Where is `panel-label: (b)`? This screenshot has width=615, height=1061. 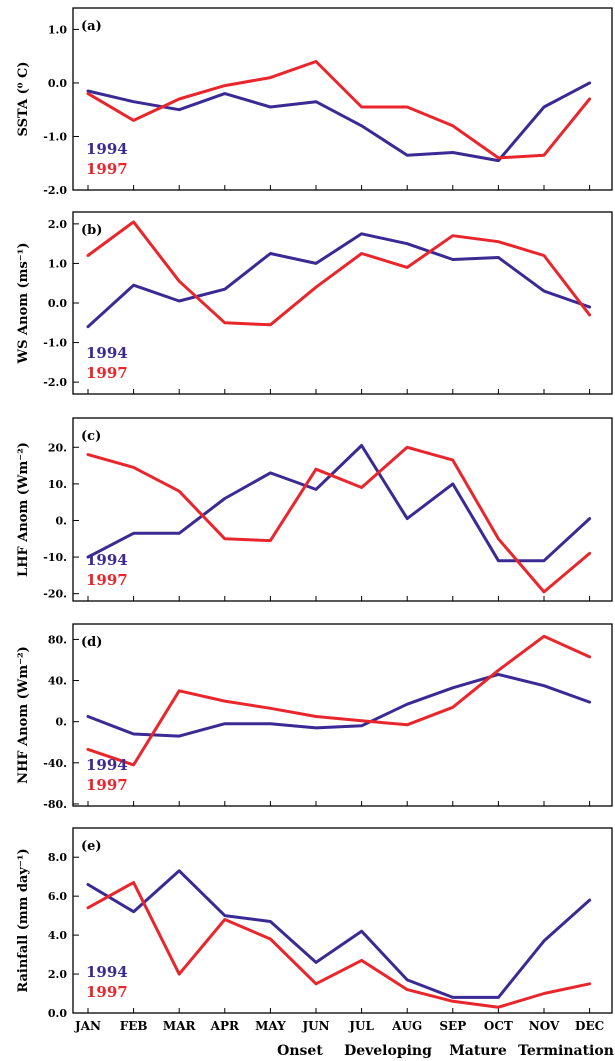
panel-label: (b) is located at coordinates (91, 230).